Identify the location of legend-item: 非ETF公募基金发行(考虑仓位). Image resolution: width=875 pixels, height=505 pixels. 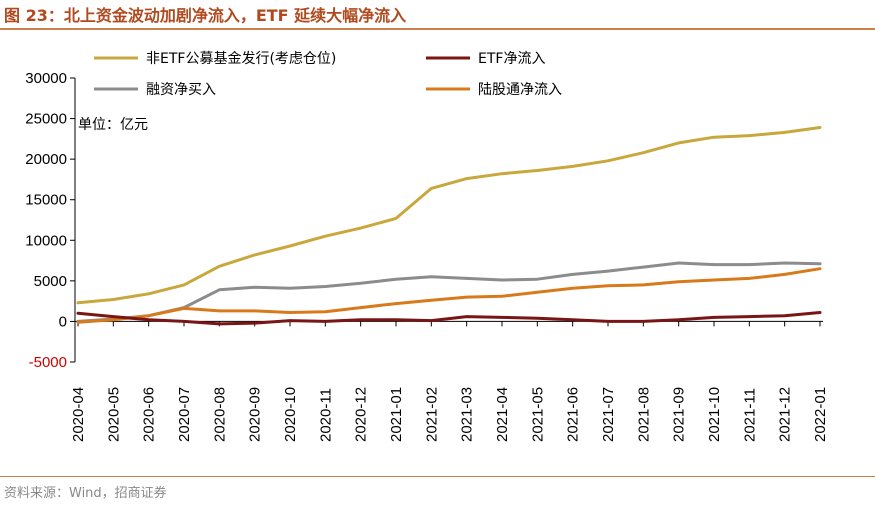
(215, 58).